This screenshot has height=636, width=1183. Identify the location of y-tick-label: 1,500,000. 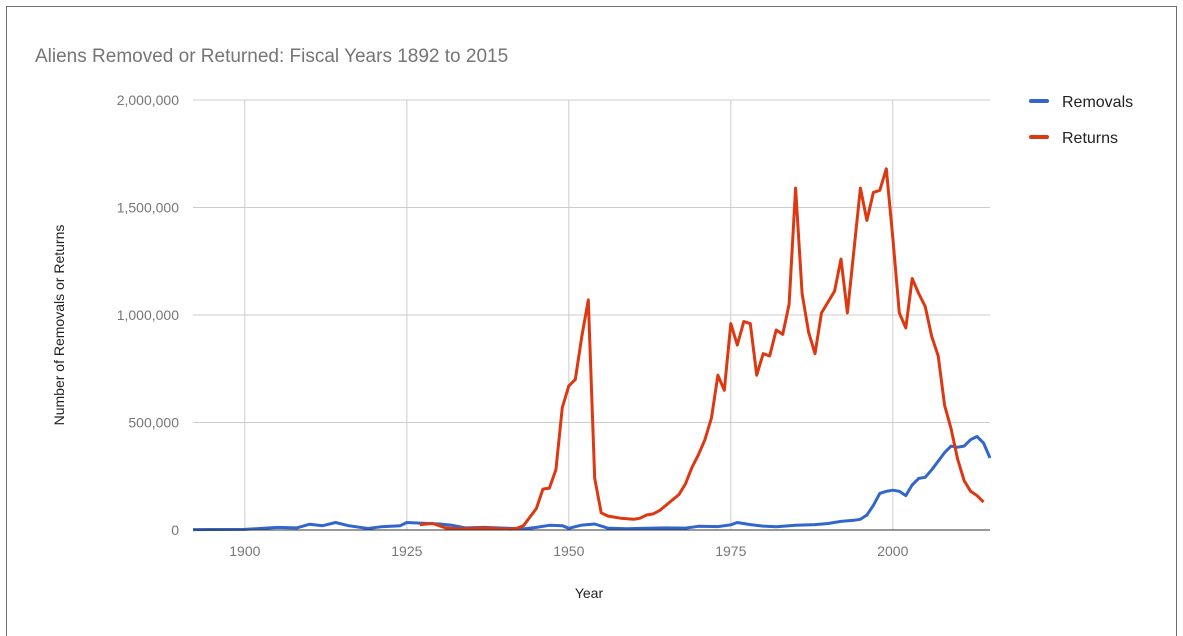
(148, 208).